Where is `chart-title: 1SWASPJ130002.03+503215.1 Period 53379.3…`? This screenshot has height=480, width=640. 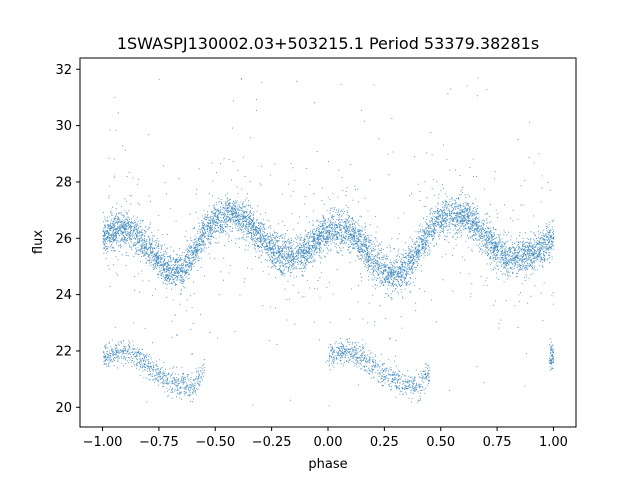 chart-title: 1SWASPJ130002.03+503215.1 Period 53379.3… is located at coordinates (328, 43).